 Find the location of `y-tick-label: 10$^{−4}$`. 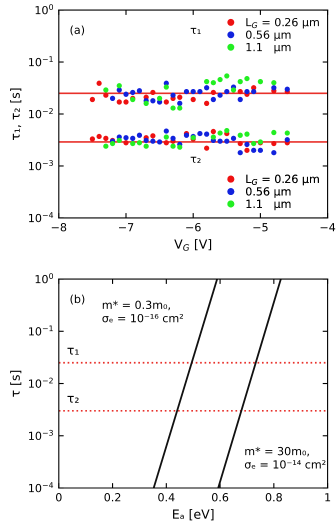

y-tick-label: 10$^{−4}$ is located at coordinates (41, 487).